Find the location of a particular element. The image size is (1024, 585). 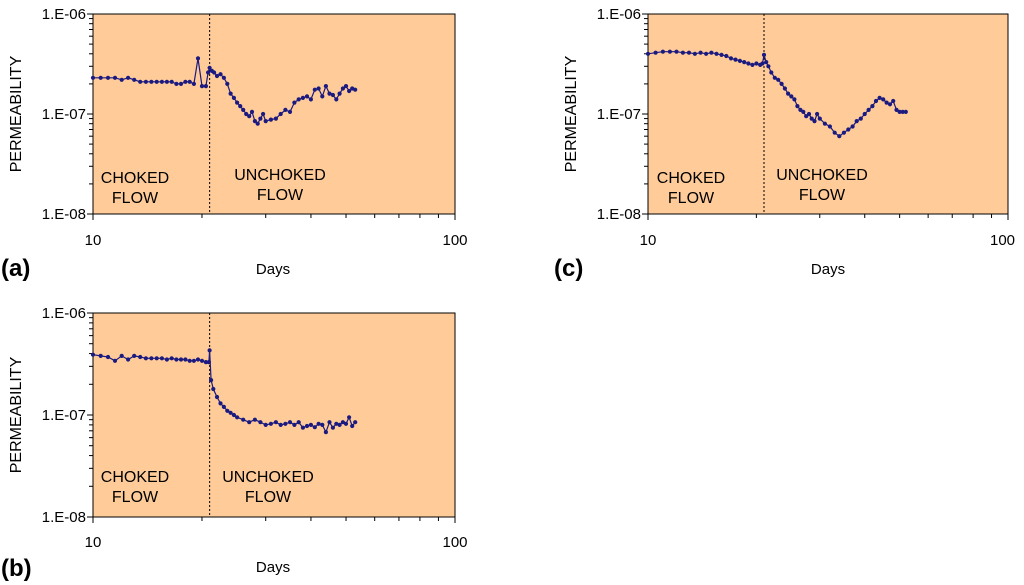

panel-a-xtick-10: 10 is located at coordinates (93, 240).